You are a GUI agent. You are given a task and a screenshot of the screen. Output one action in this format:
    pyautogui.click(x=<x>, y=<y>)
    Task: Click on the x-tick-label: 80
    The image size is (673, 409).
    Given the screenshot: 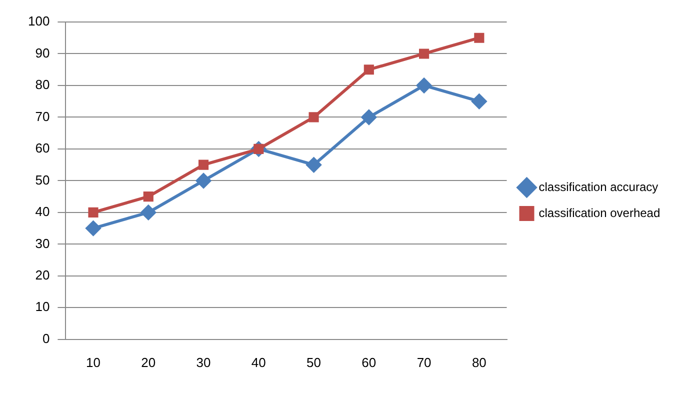 What is the action you would take?
    pyautogui.click(x=479, y=362)
    